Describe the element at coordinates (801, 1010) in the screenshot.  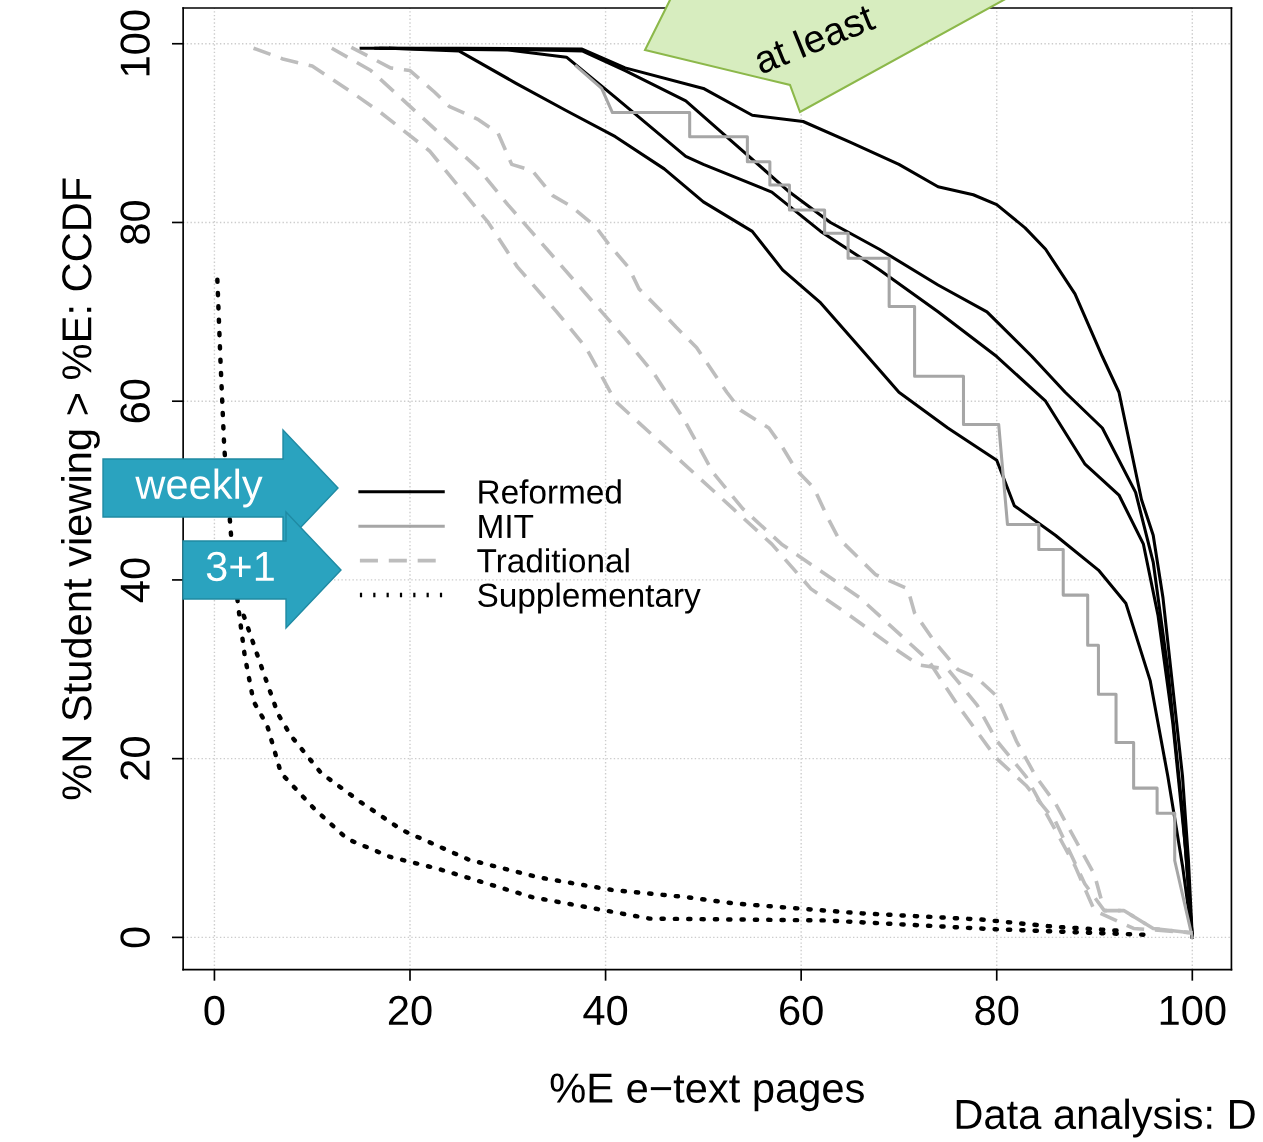
I see `x-tick-label: 60` at that location.